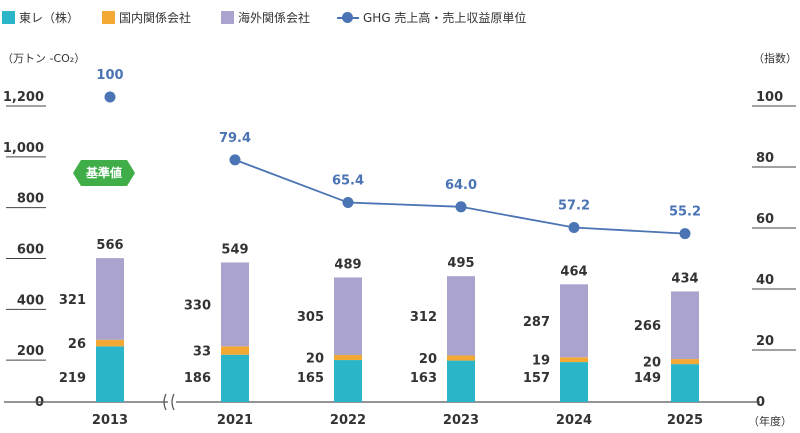  I want to click on legend-item-domestic: 国内関係会社, so click(146, 17).